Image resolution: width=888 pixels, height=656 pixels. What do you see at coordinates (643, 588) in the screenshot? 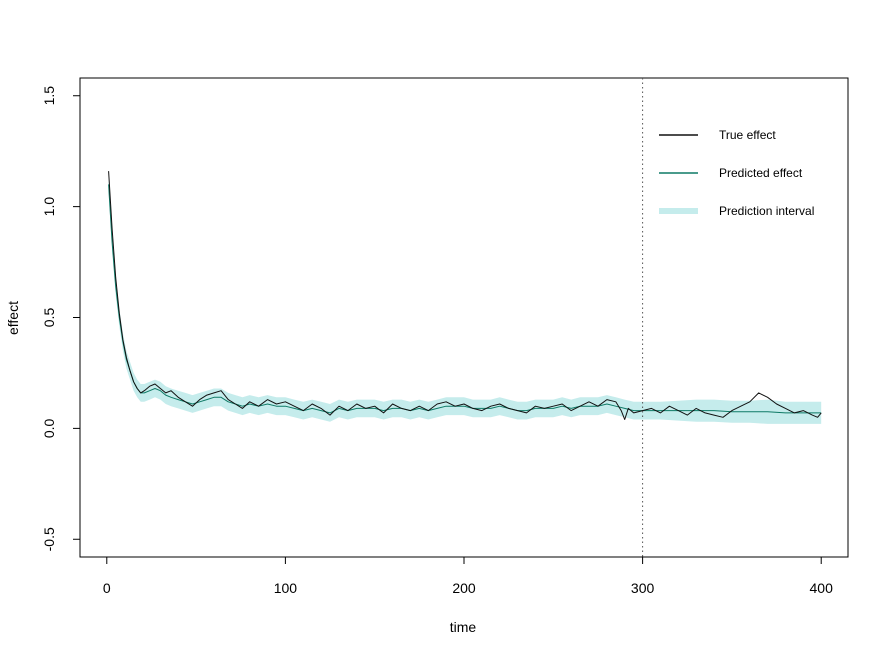
I see `x-tick-label: 300` at bounding box center [643, 588].